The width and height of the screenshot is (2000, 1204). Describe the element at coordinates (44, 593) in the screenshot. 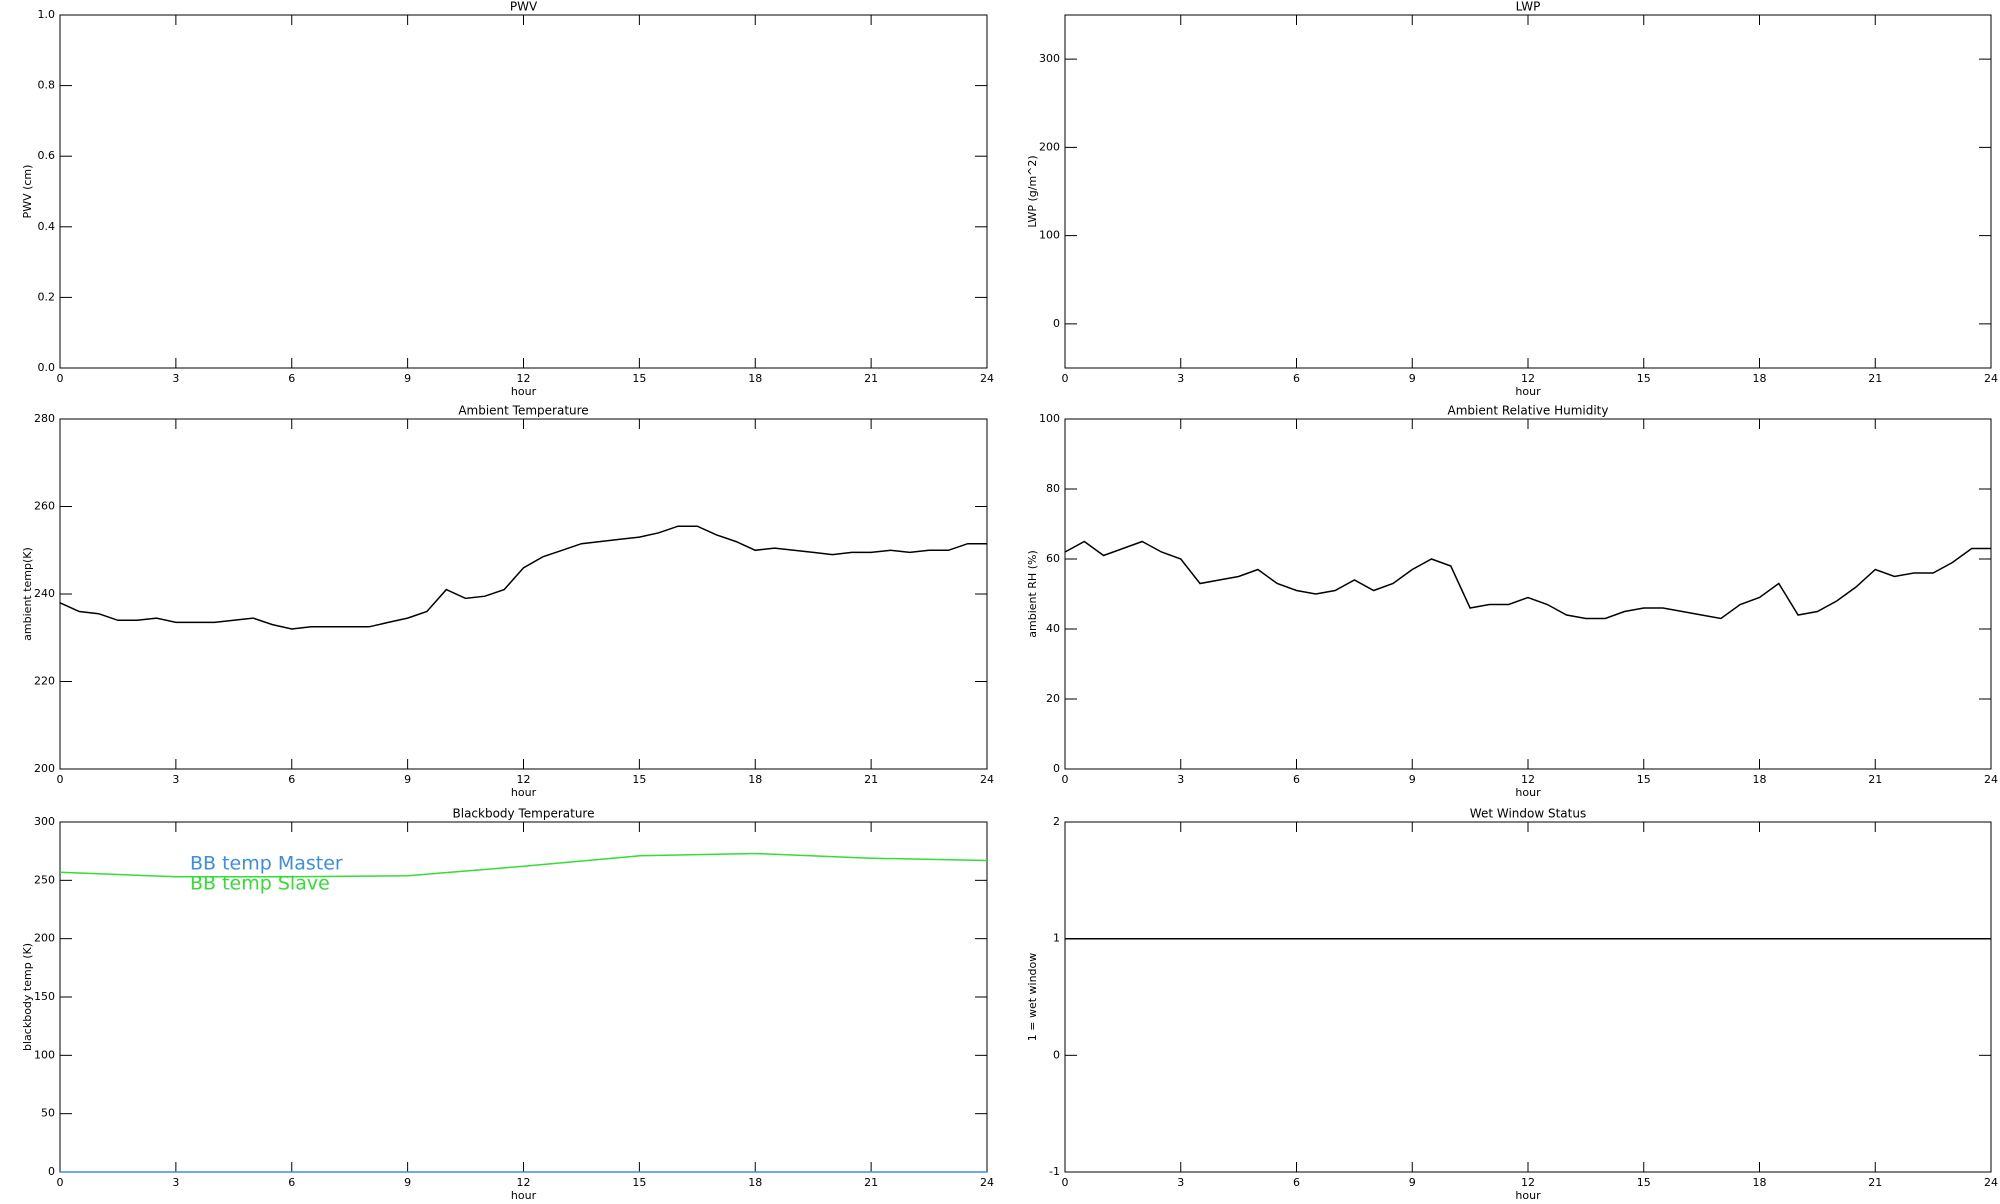

I see `y-tick-label: 240` at that location.